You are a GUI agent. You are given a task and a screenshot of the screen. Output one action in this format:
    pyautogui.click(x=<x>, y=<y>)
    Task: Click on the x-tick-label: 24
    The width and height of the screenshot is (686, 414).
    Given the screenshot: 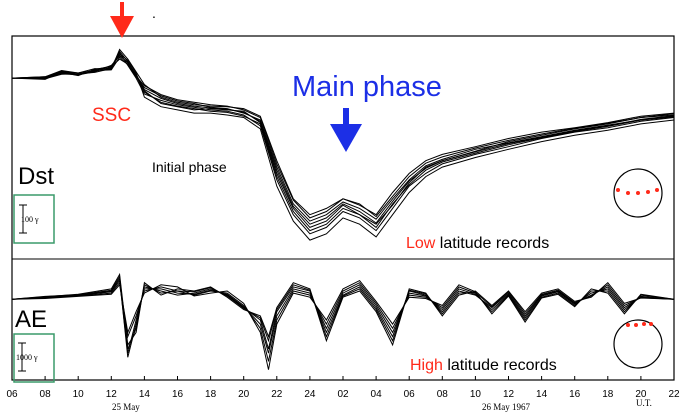 What is the action you would take?
    pyautogui.click(x=310, y=394)
    